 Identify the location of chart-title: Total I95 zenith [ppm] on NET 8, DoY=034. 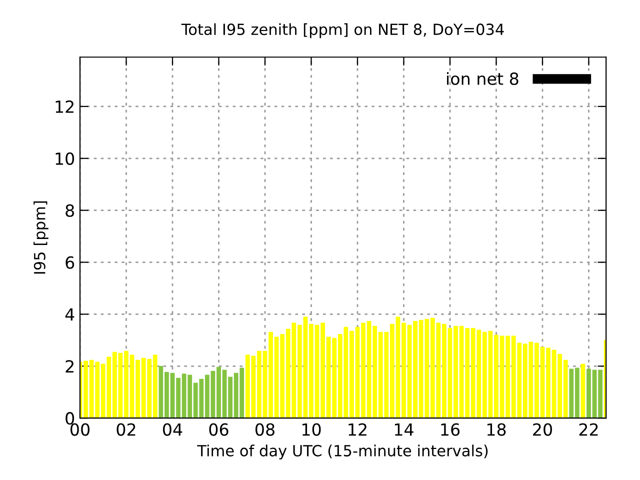
(342, 30).